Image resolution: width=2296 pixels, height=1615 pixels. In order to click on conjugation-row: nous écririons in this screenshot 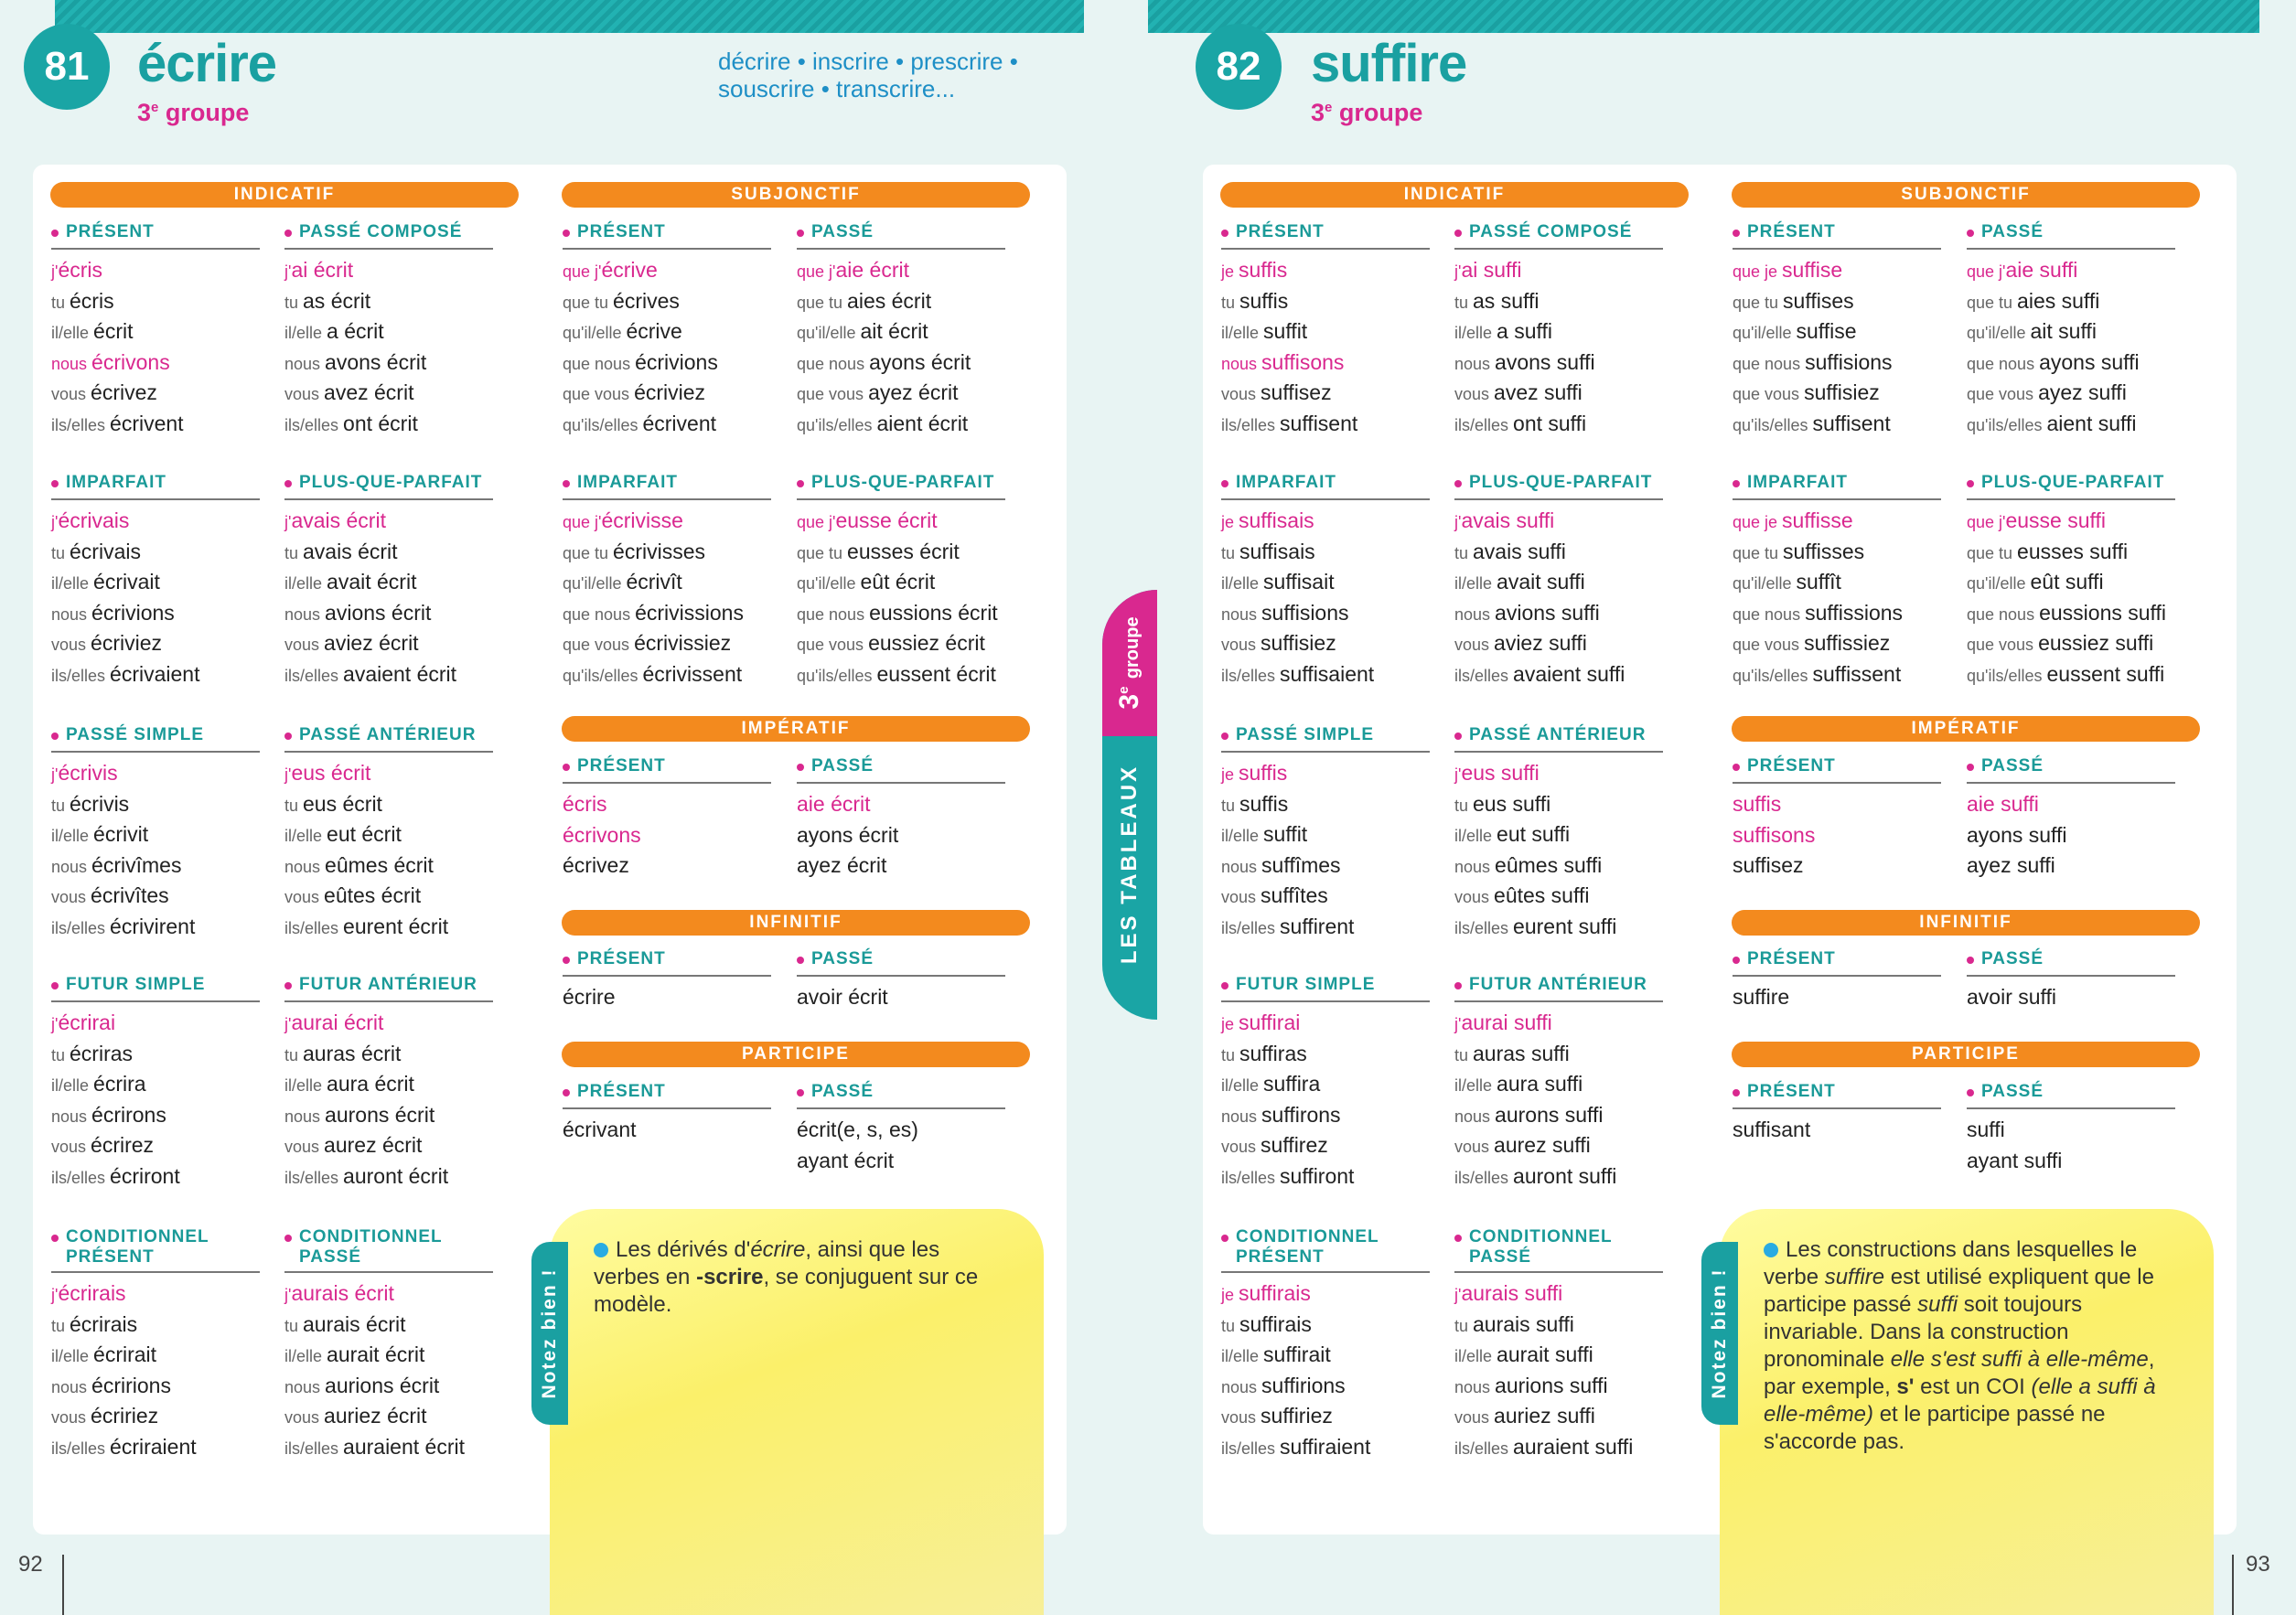, I will do `click(155, 1386)`.